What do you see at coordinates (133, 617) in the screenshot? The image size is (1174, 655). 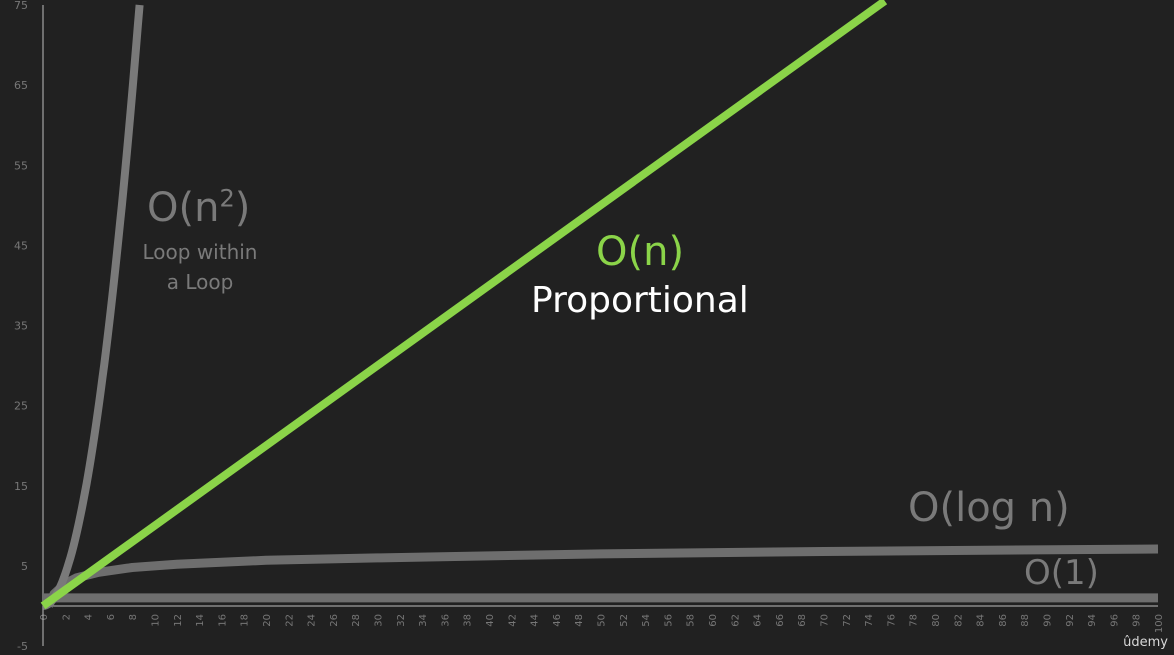 I see `x-tick-label: 8` at bounding box center [133, 617].